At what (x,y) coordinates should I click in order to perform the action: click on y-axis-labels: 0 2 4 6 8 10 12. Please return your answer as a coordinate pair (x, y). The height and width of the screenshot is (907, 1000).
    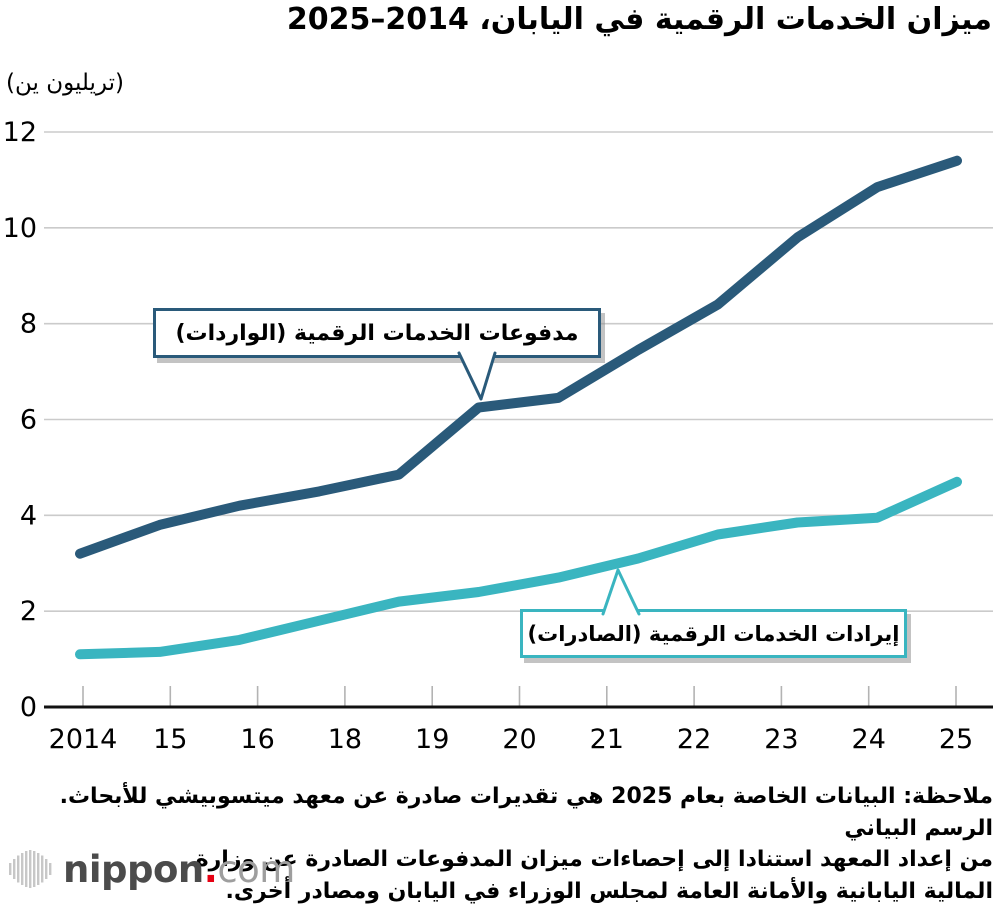
    Looking at the image, I should click on (20, 420).